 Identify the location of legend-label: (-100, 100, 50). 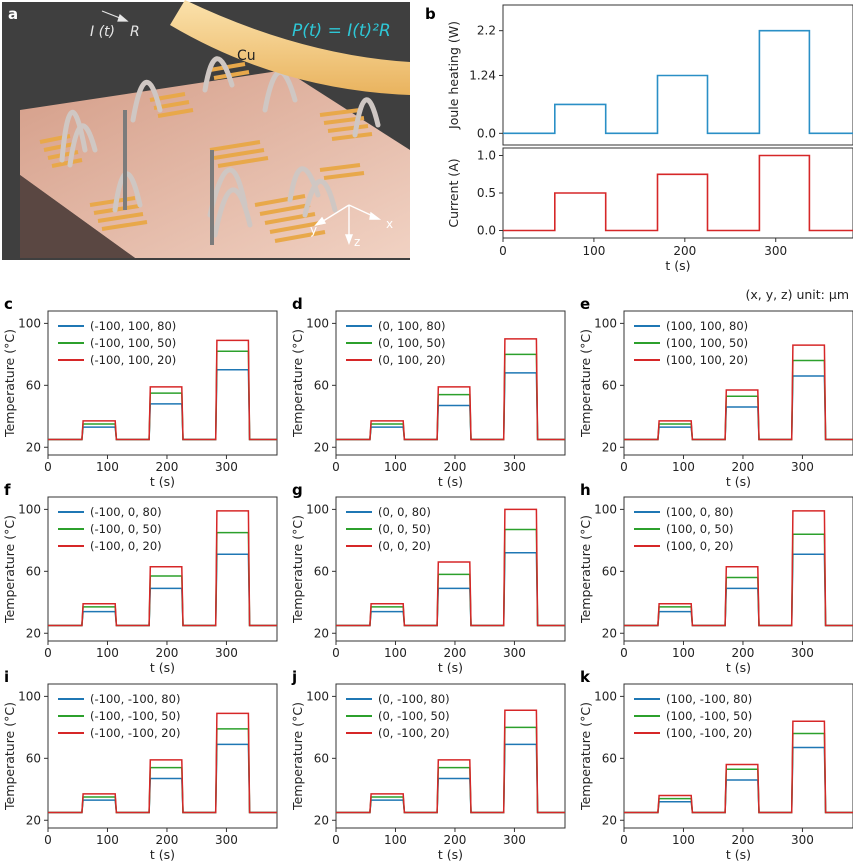
(133, 343).